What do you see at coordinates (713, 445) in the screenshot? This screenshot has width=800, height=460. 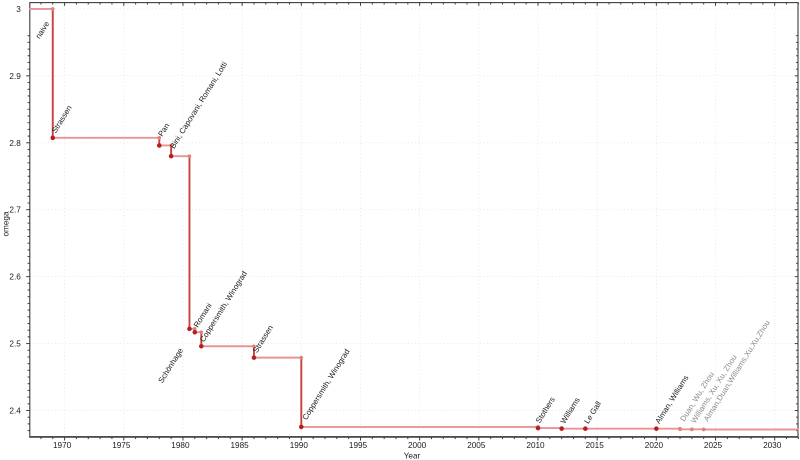 I see `svg-text: 2025` at bounding box center [713, 445].